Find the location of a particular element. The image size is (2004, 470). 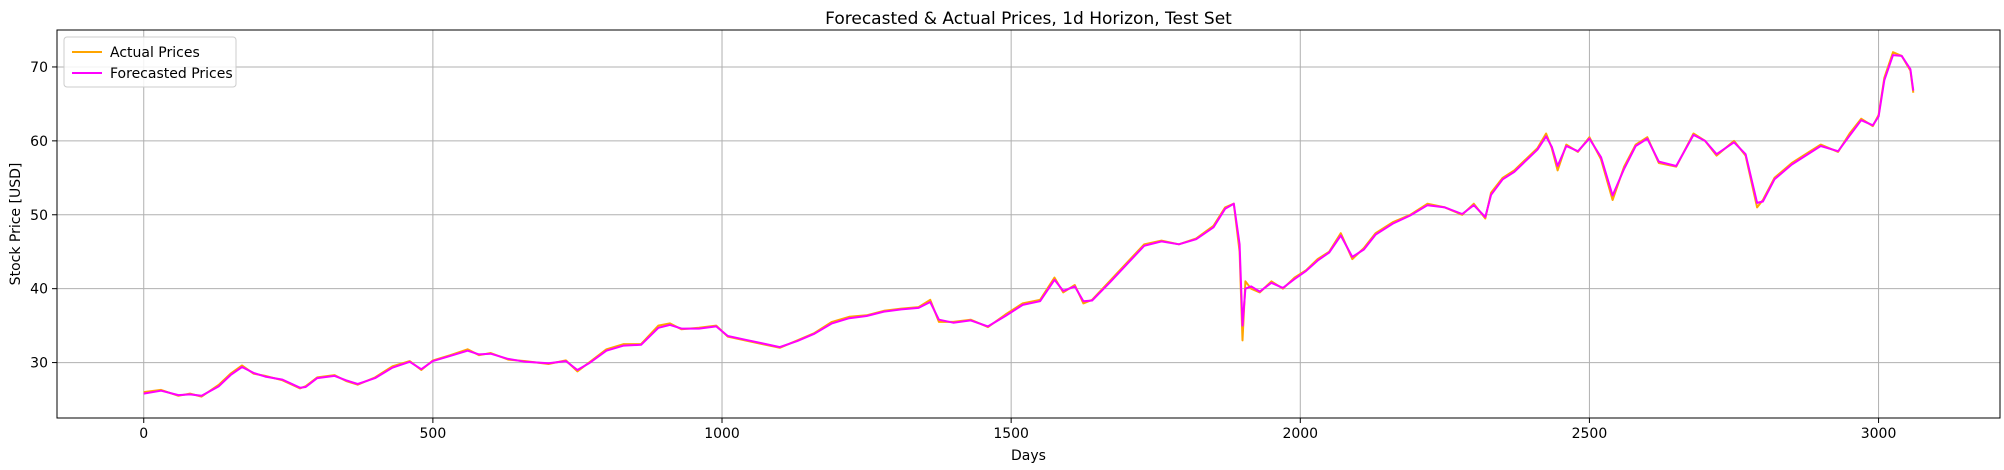

x-tick-label: 2500 is located at coordinates (1590, 434).